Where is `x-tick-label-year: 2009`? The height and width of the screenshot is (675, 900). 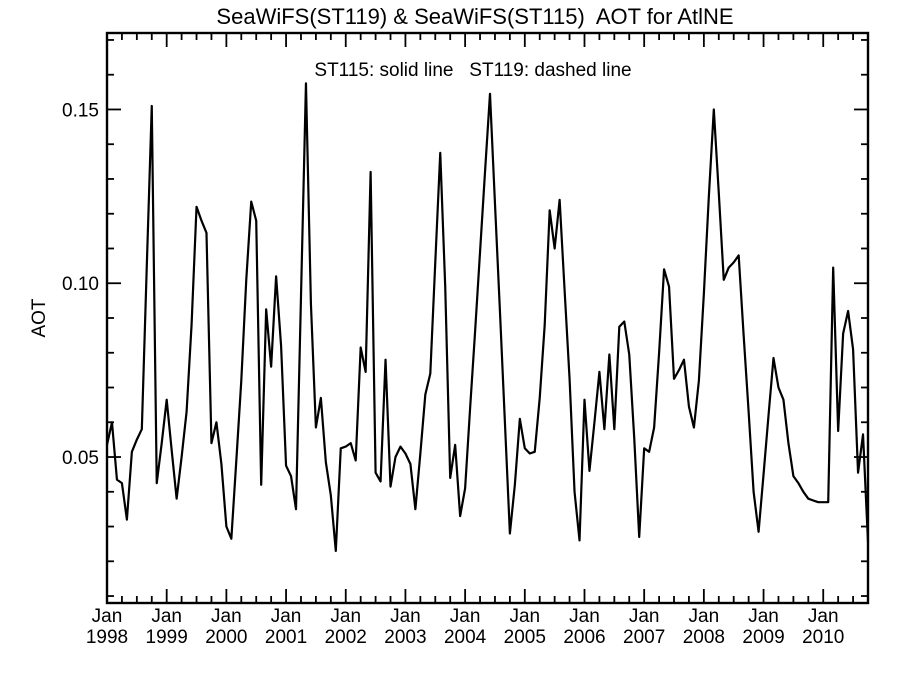
x-tick-label-year: 2009 is located at coordinates (763, 637).